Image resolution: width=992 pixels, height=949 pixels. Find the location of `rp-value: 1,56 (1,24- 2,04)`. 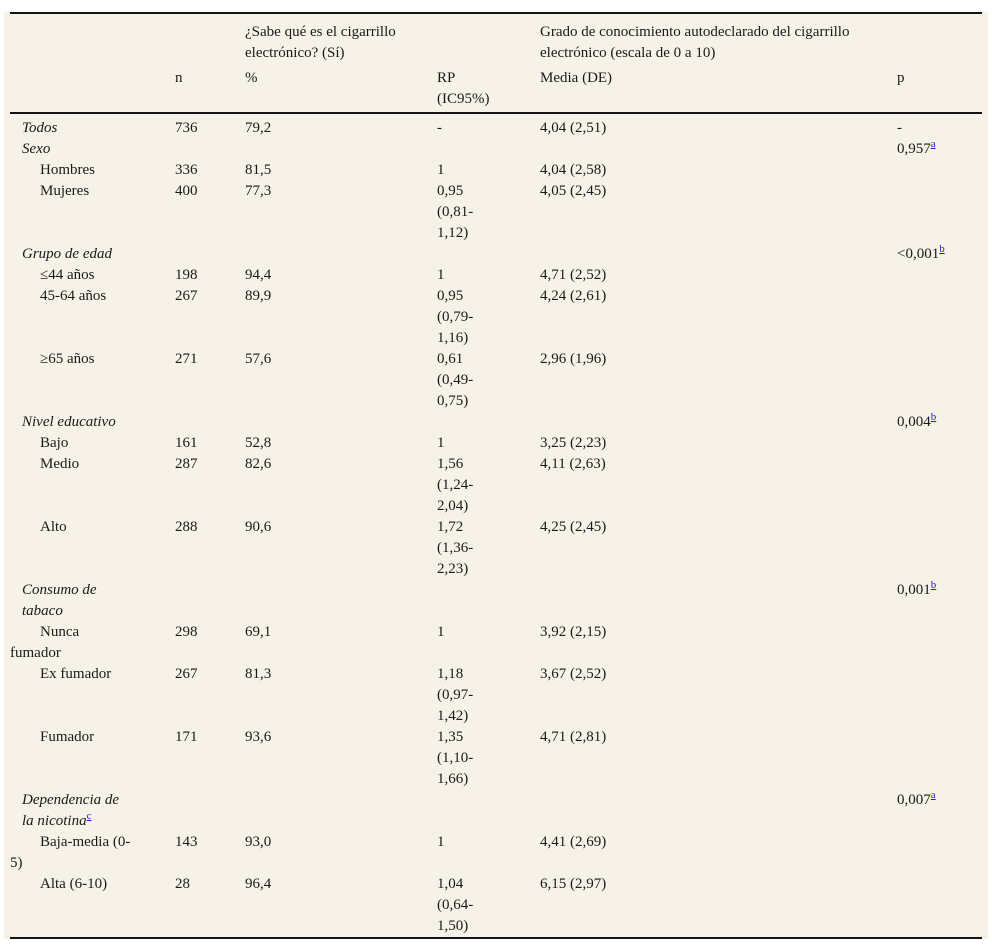

rp-value: 1,56 (1,24- 2,04) is located at coordinates (455, 485).